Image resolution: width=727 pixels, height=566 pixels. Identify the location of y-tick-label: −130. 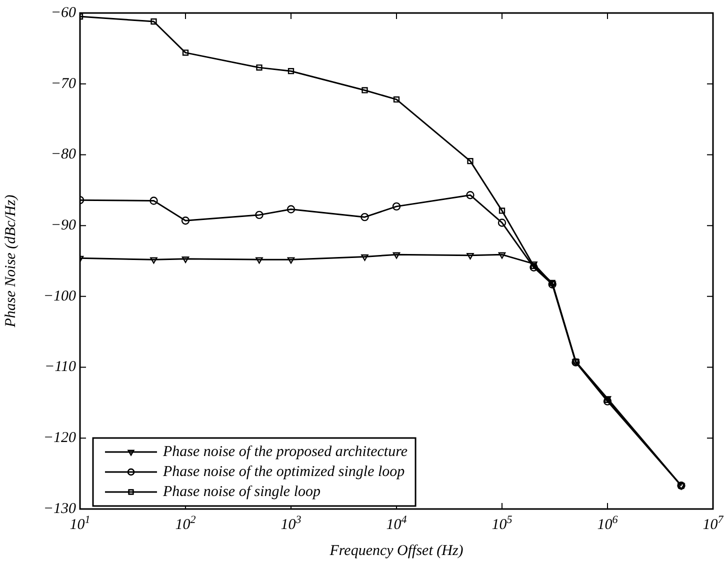
(59, 508).